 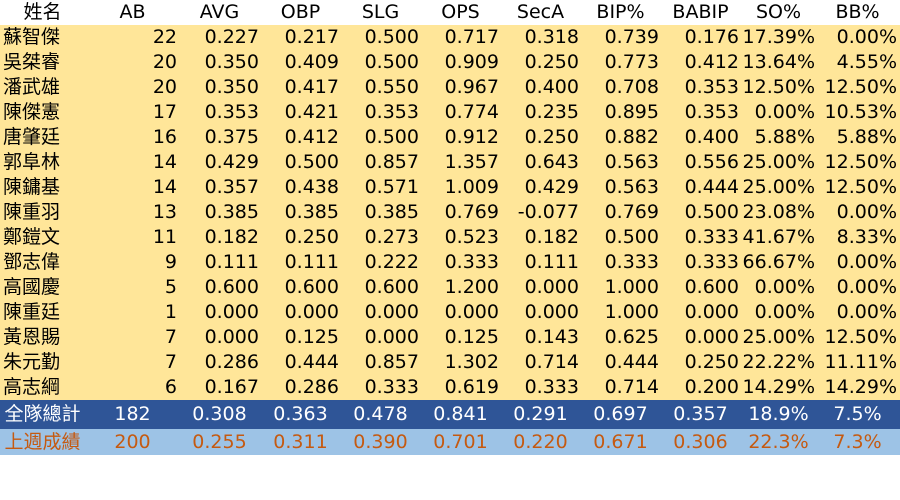 I want to click on stat-cell-bb: 11.11%, so click(x=860, y=362).